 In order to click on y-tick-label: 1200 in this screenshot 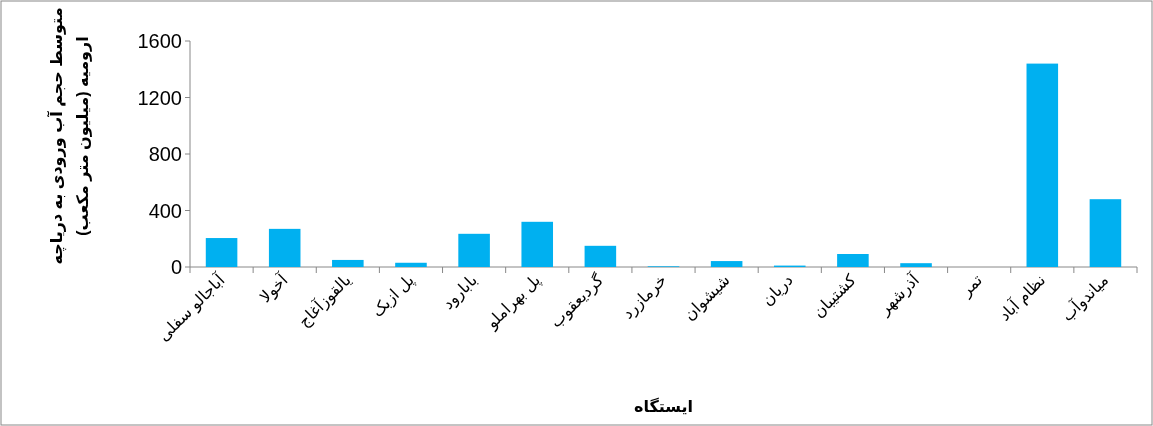, I will do `click(159, 97)`.